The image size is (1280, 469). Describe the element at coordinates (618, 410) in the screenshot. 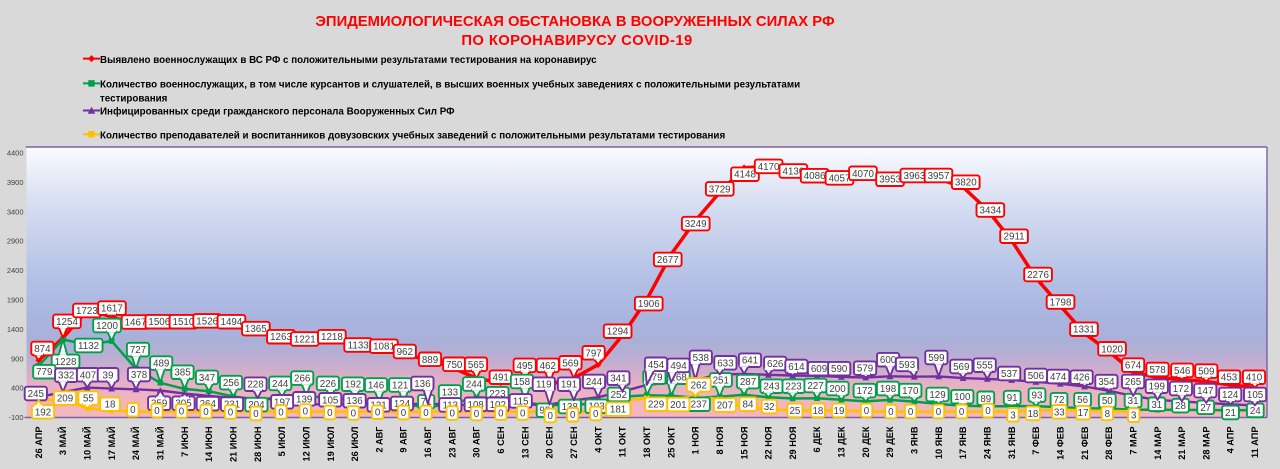

I see `svg-text: 181` at that location.